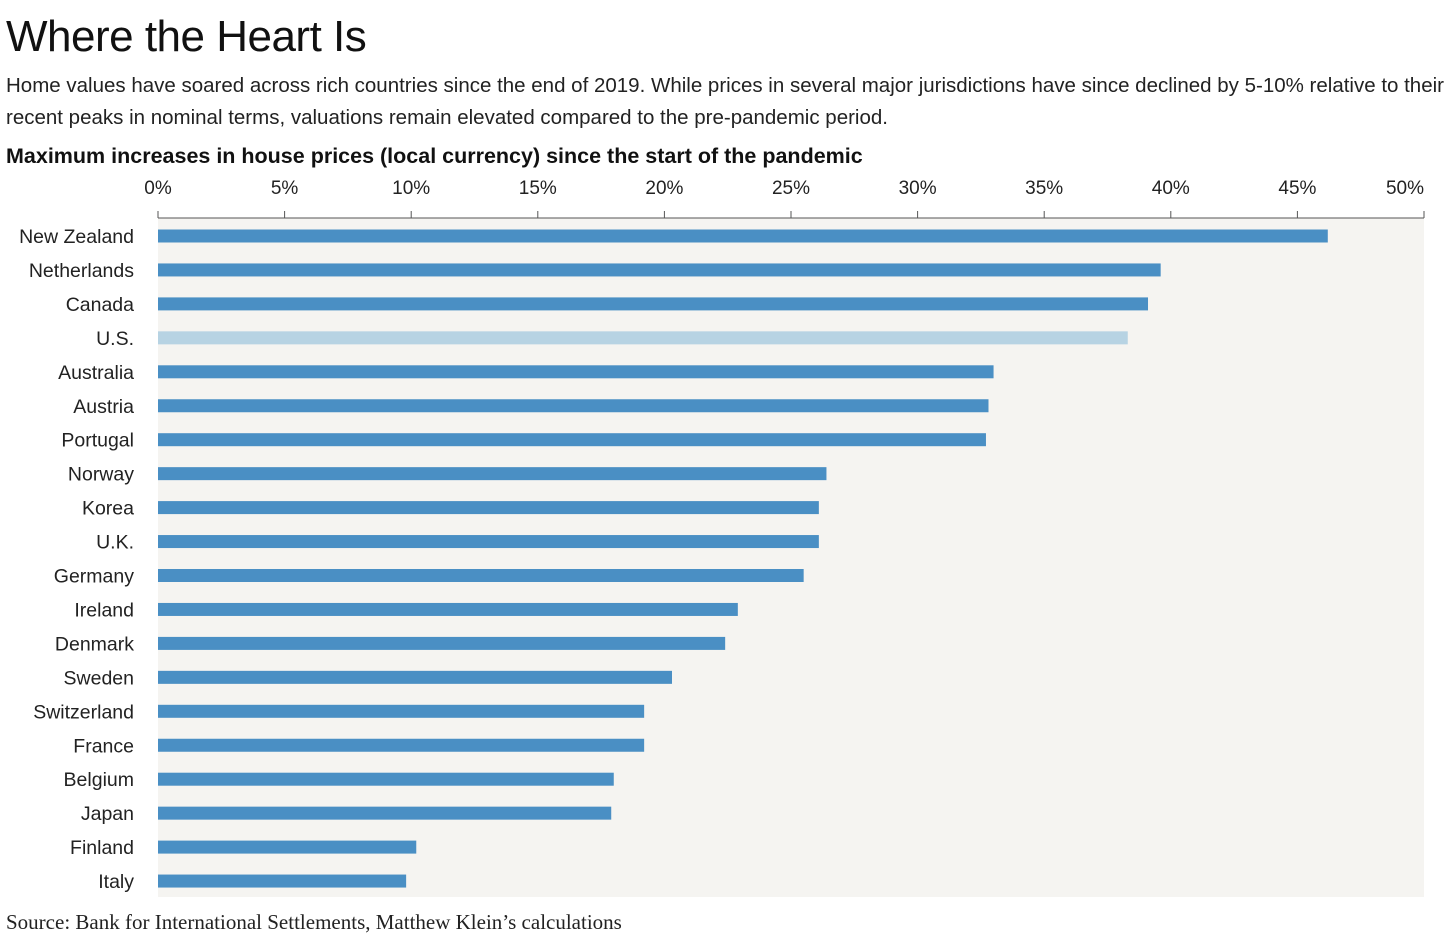 The width and height of the screenshot is (1456, 941). I want to click on category-label: Korea, so click(108, 509).